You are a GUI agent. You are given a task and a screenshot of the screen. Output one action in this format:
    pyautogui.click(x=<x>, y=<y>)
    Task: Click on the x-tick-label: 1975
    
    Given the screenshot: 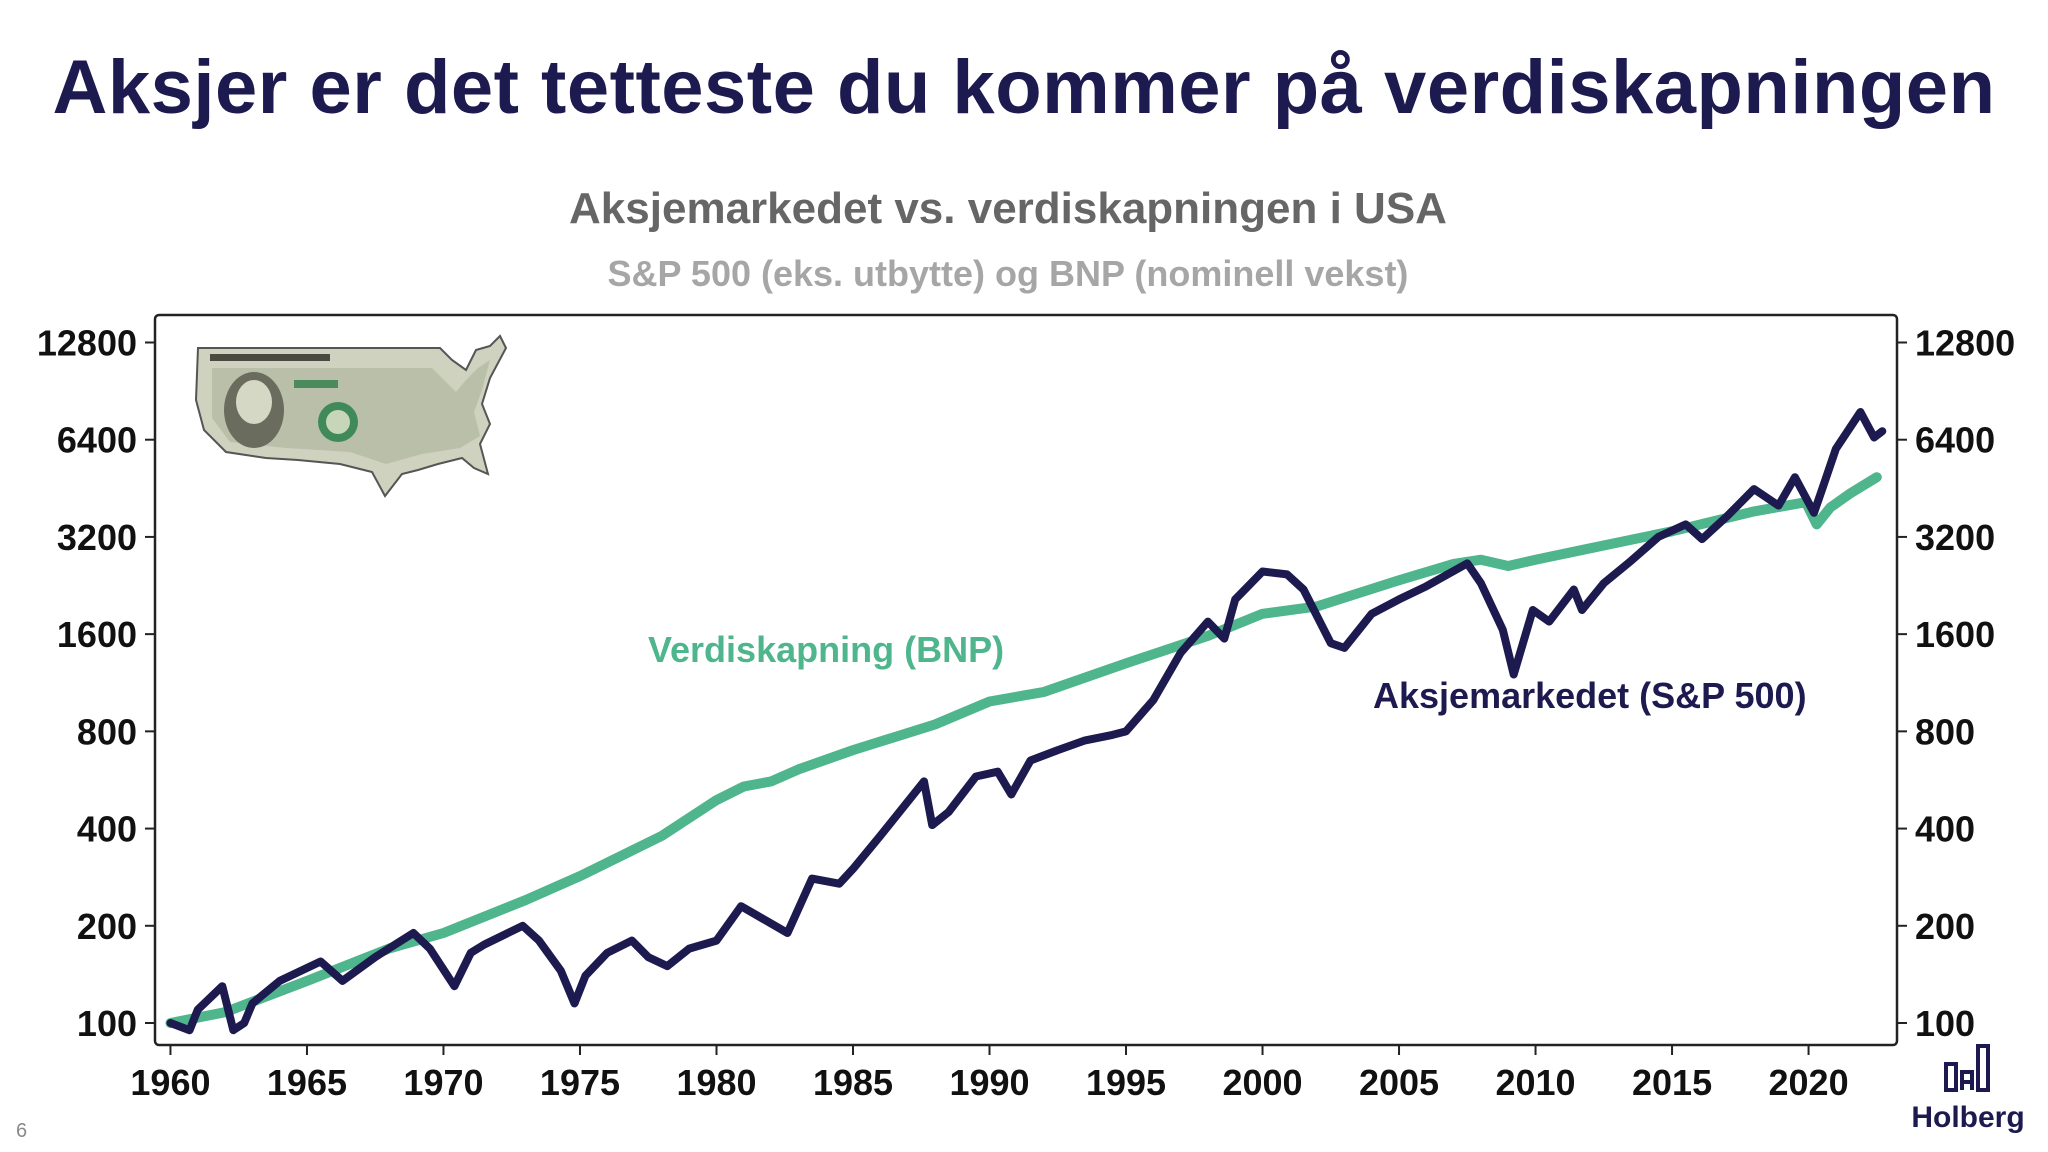 What is the action you would take?
    pyautogui.click(x=580, y=1082)
    